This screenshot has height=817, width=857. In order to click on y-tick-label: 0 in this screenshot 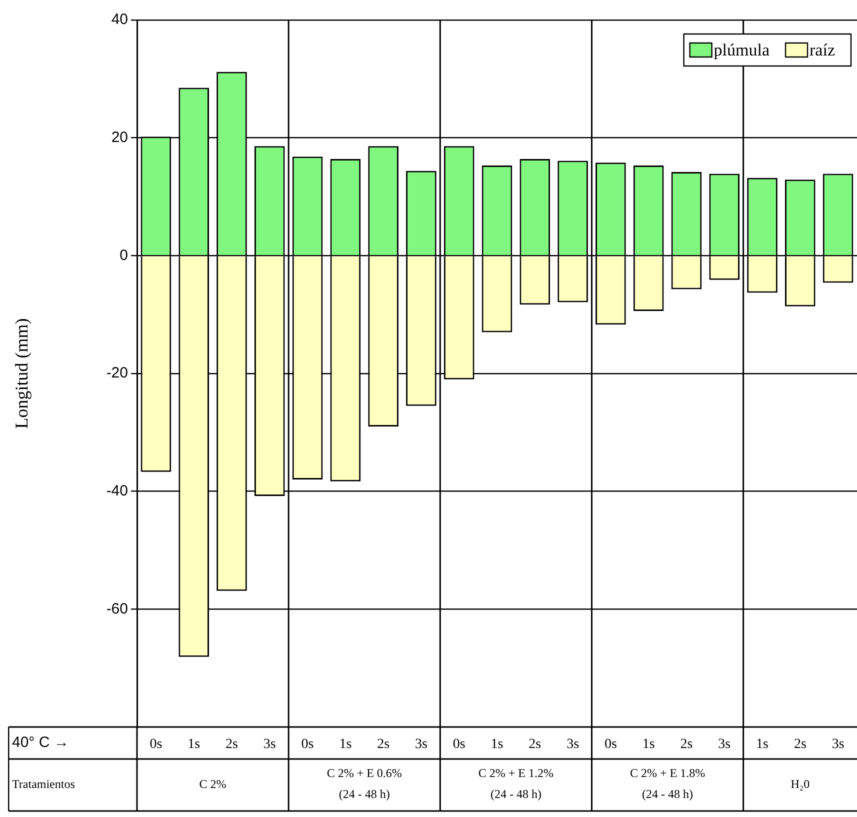, I will do `click(124, 255)`.